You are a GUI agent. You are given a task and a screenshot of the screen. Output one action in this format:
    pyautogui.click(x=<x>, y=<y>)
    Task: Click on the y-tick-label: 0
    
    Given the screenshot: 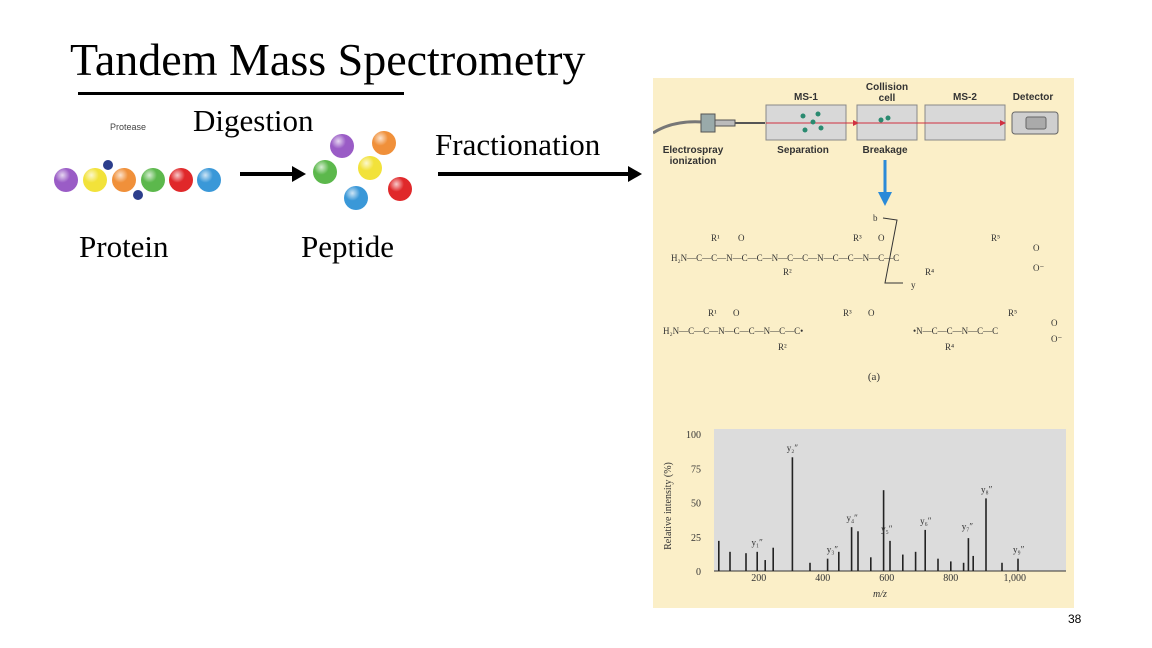 What is the action you would take?
    pyautogui.click(x=698, y=572)
    